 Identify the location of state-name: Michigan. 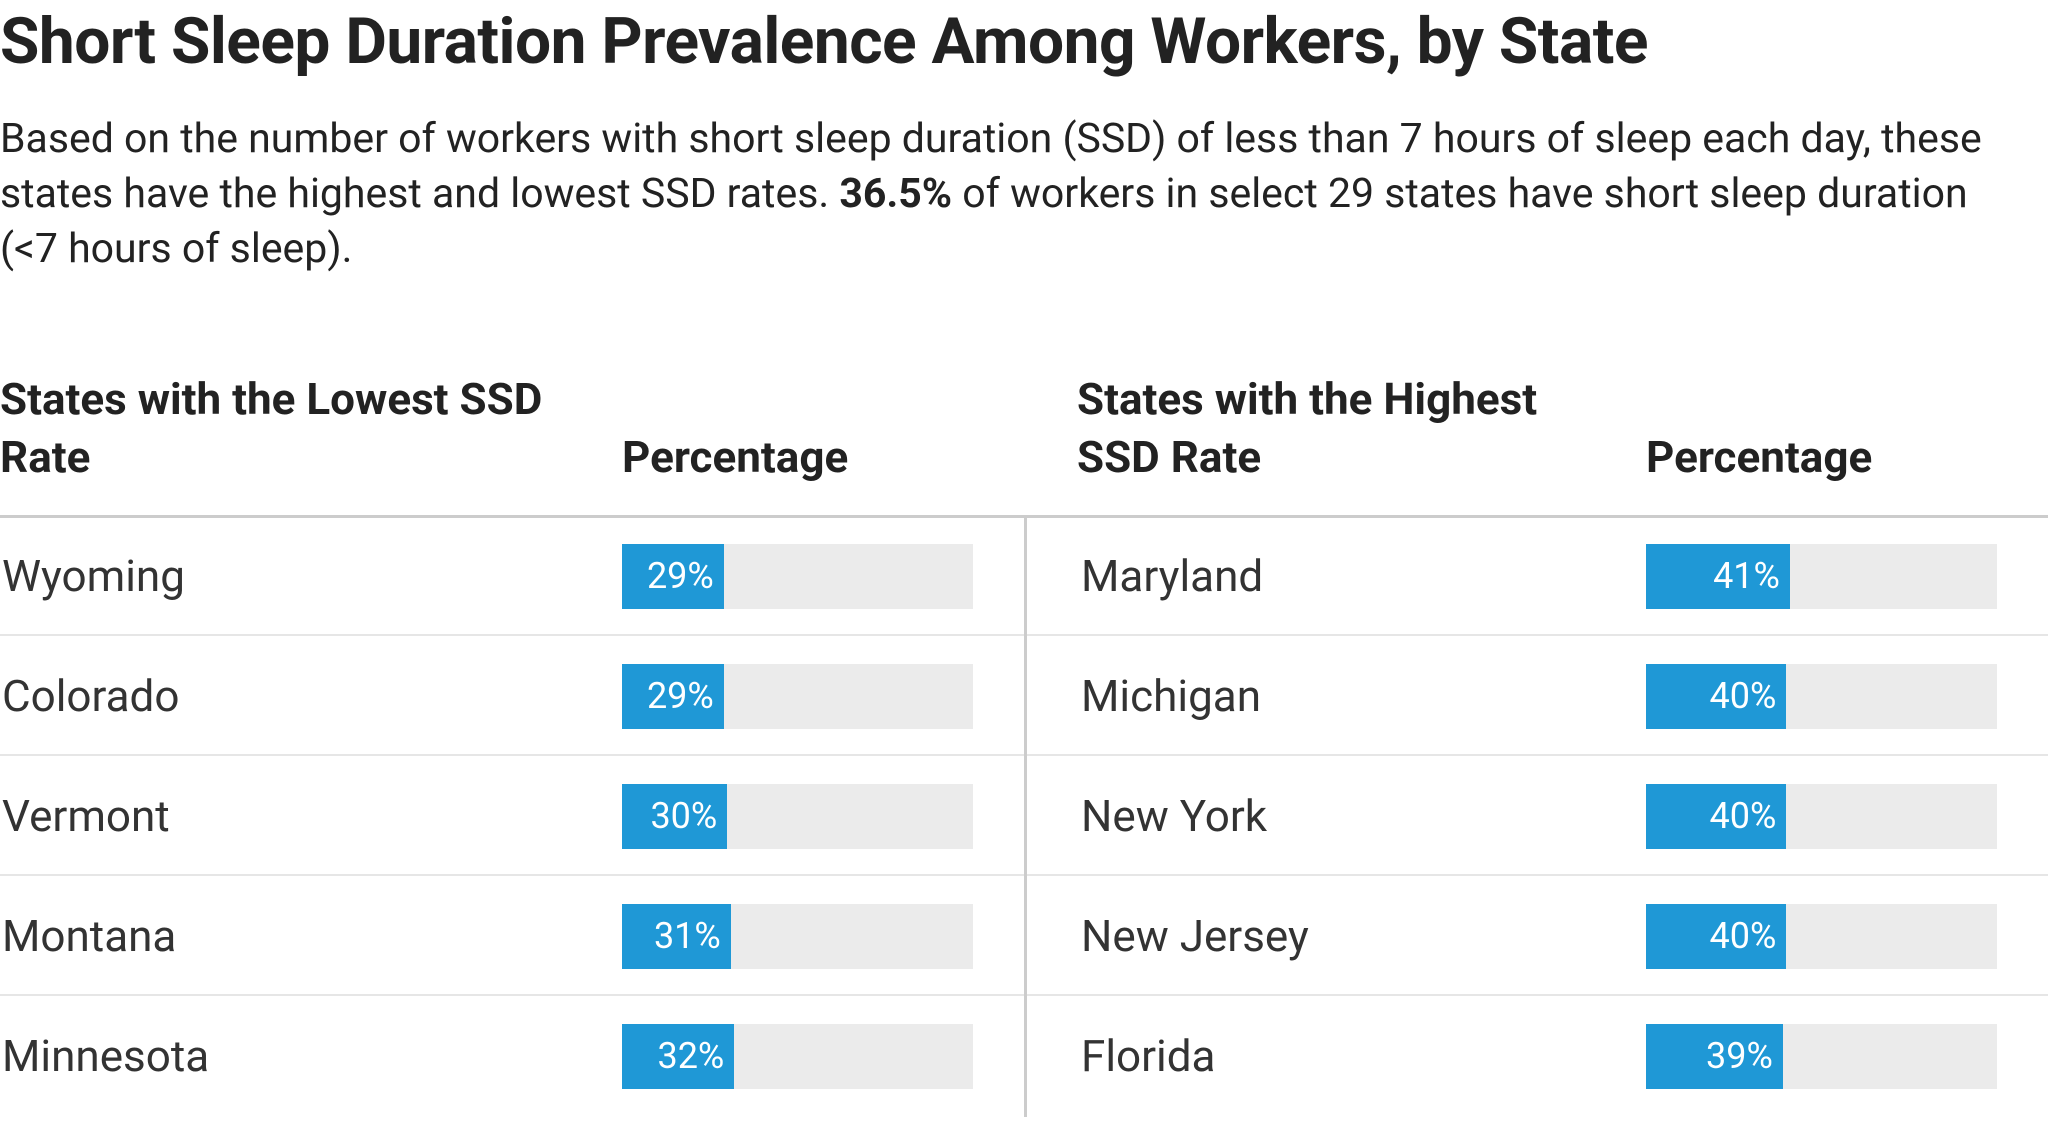
(1171, 696).